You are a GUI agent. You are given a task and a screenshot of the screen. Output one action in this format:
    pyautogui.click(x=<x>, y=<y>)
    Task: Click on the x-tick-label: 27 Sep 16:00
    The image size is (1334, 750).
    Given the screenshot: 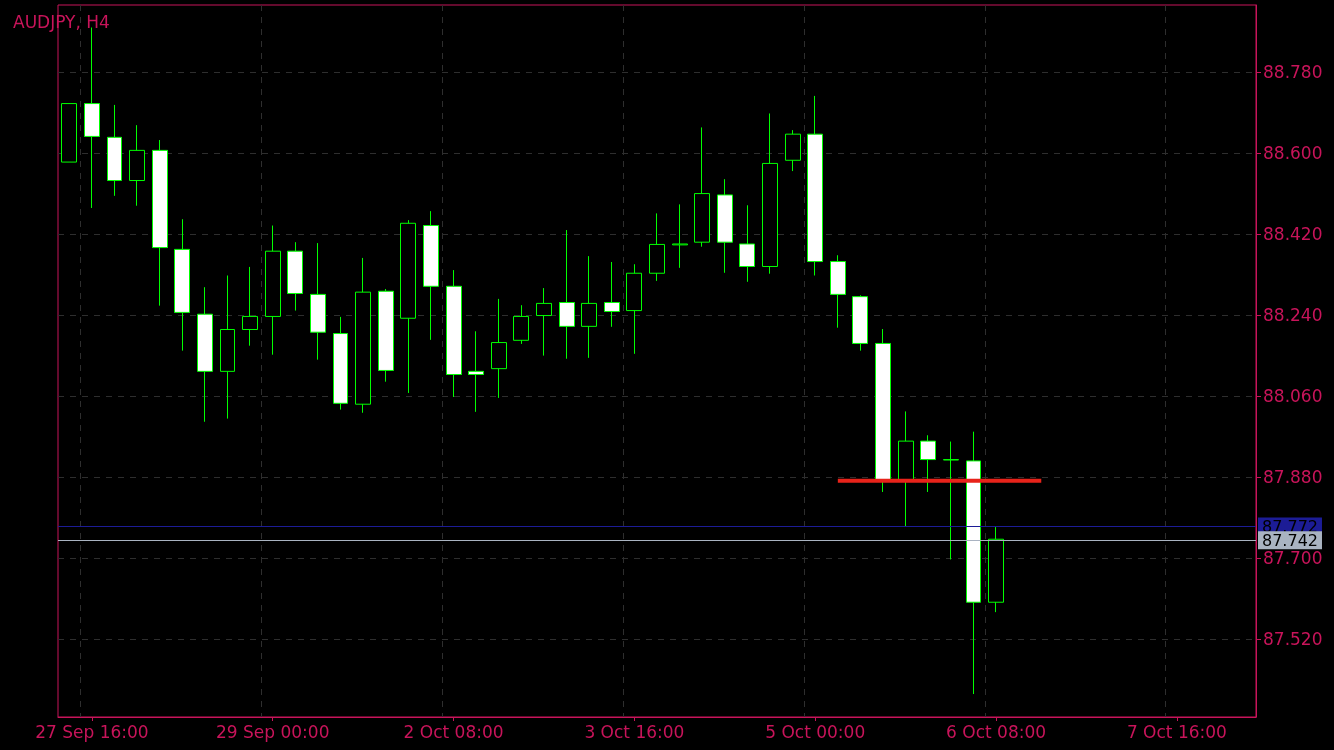 What is the action you would take?
    pyautogui.click(x=92, y=731)
    